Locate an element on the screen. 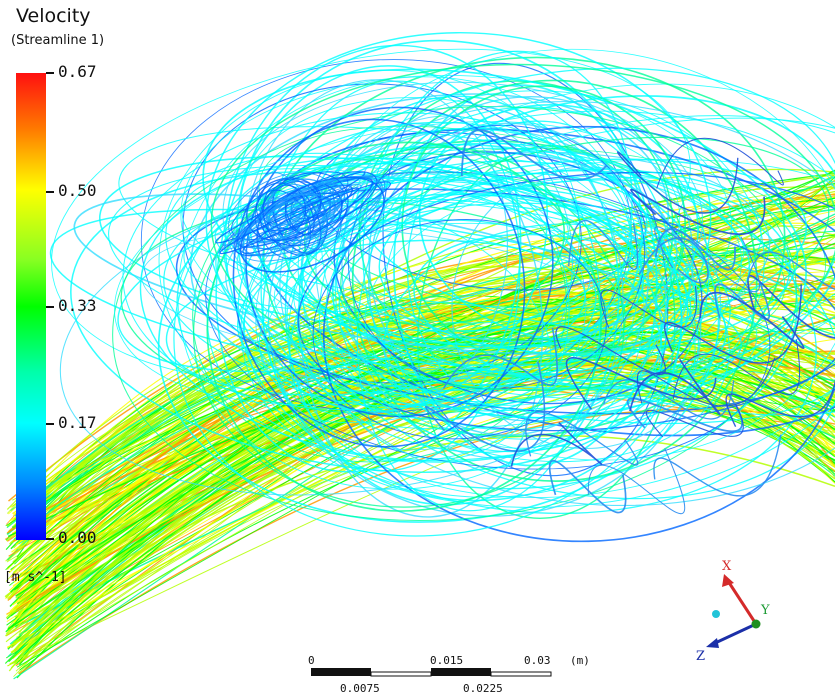  scale-label-00075: 0.0075 is located at coordinates (360, 688).